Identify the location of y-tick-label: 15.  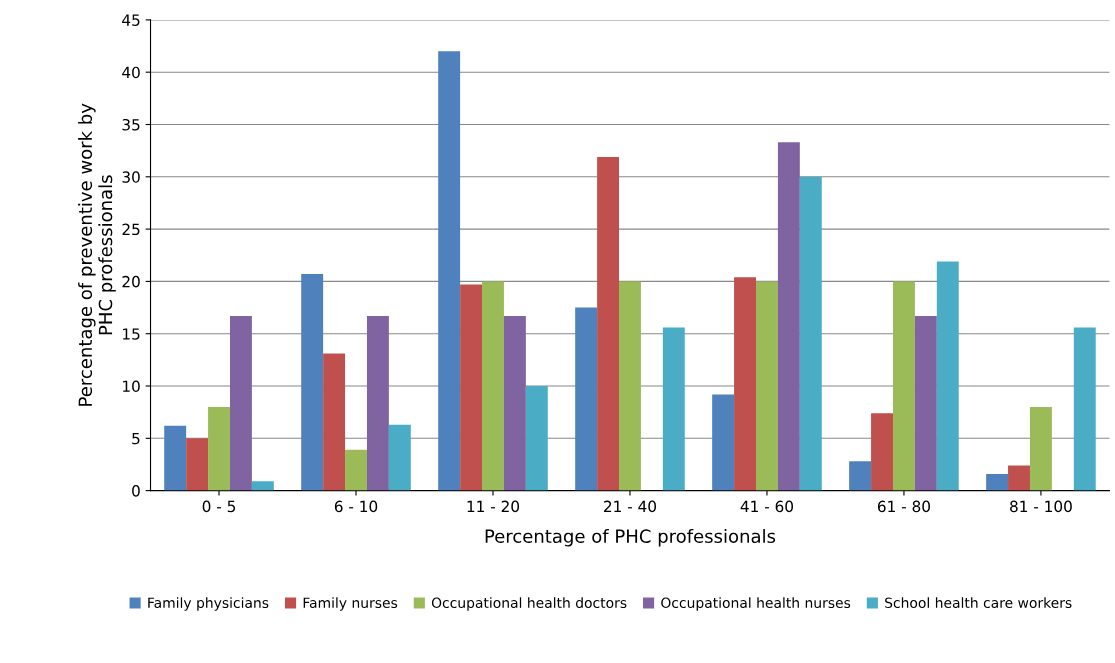
(131, 334).